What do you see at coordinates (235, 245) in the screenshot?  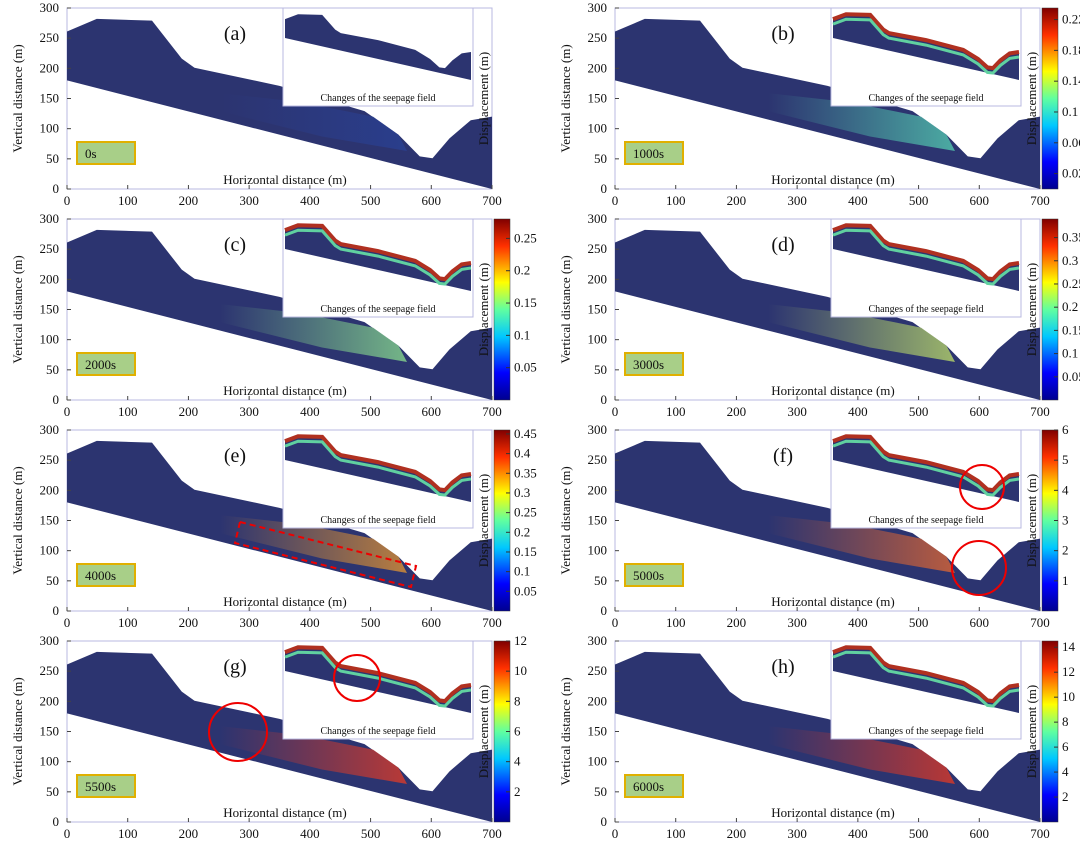 I see `panel-label: (c)` at bounding box center [235, 245].